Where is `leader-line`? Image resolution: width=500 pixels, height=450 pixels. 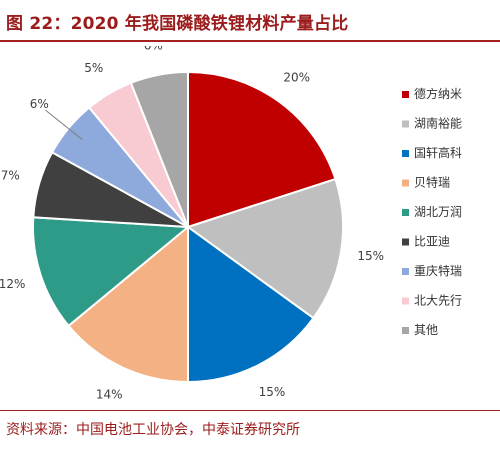 leader-line is located at coordinates (63, 125).